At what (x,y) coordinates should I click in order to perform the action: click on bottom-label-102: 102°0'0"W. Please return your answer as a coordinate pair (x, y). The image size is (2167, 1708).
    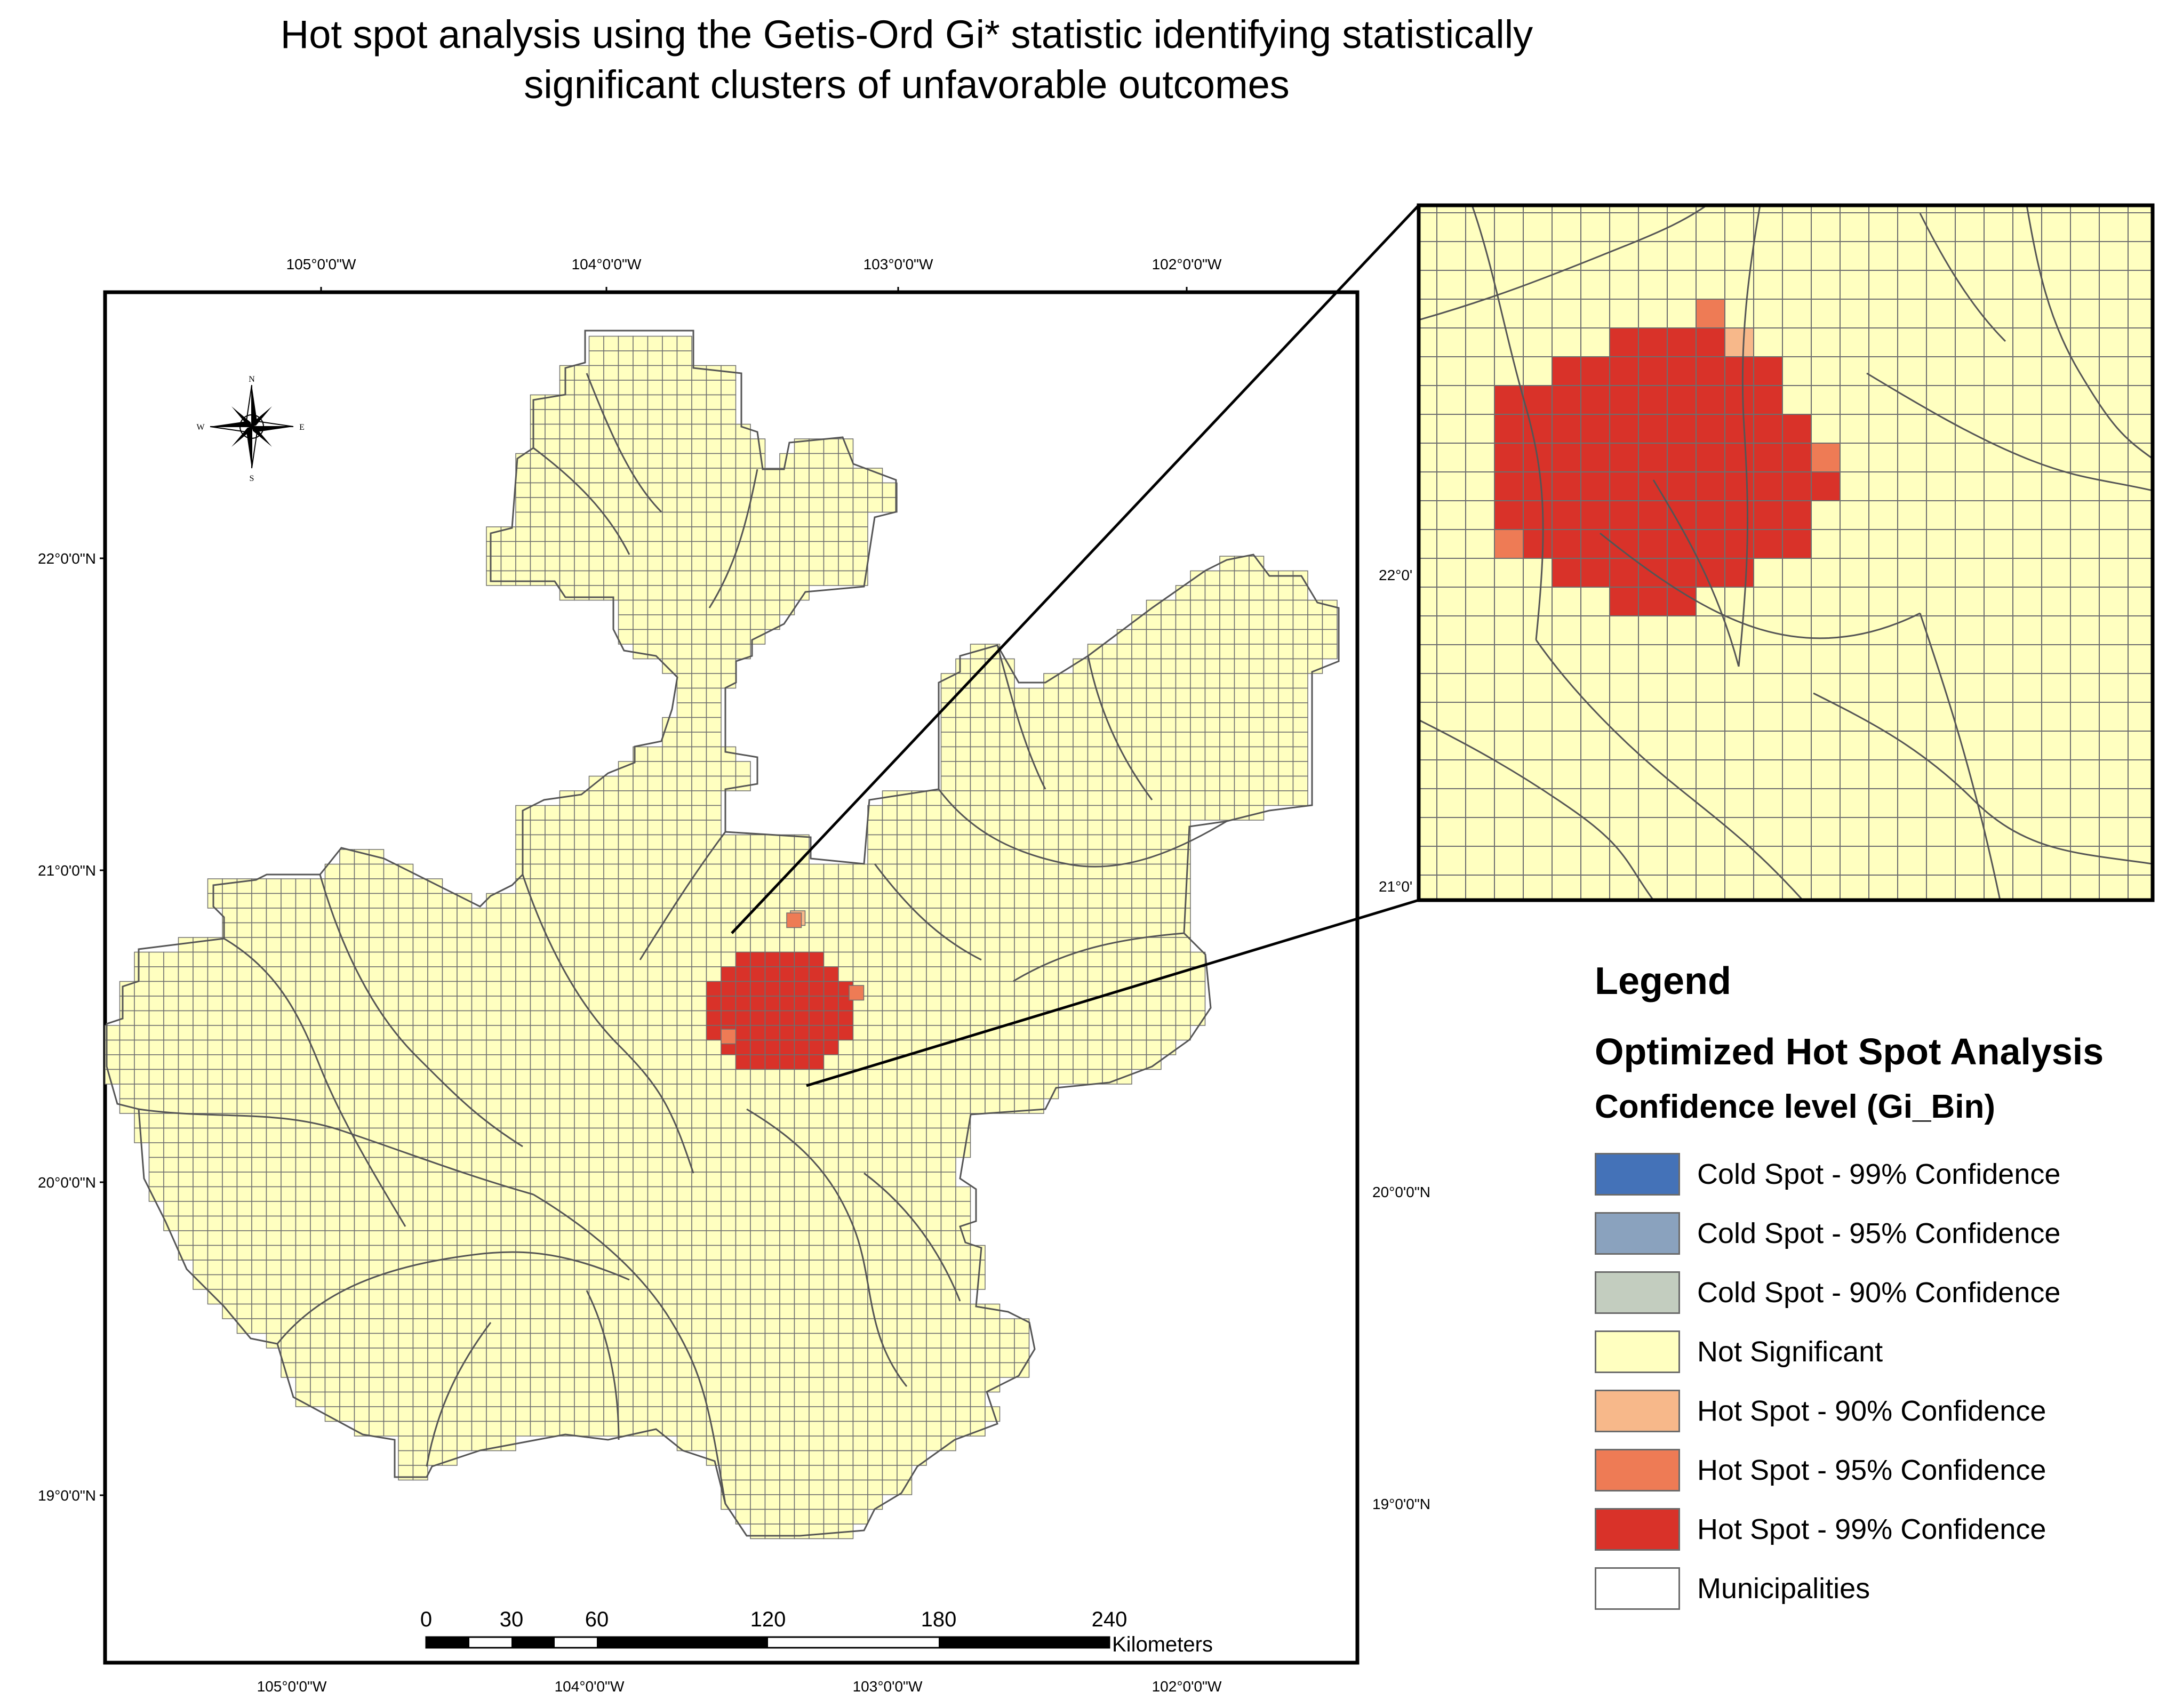
    Looking at the image, I should click on (1187, 1686).